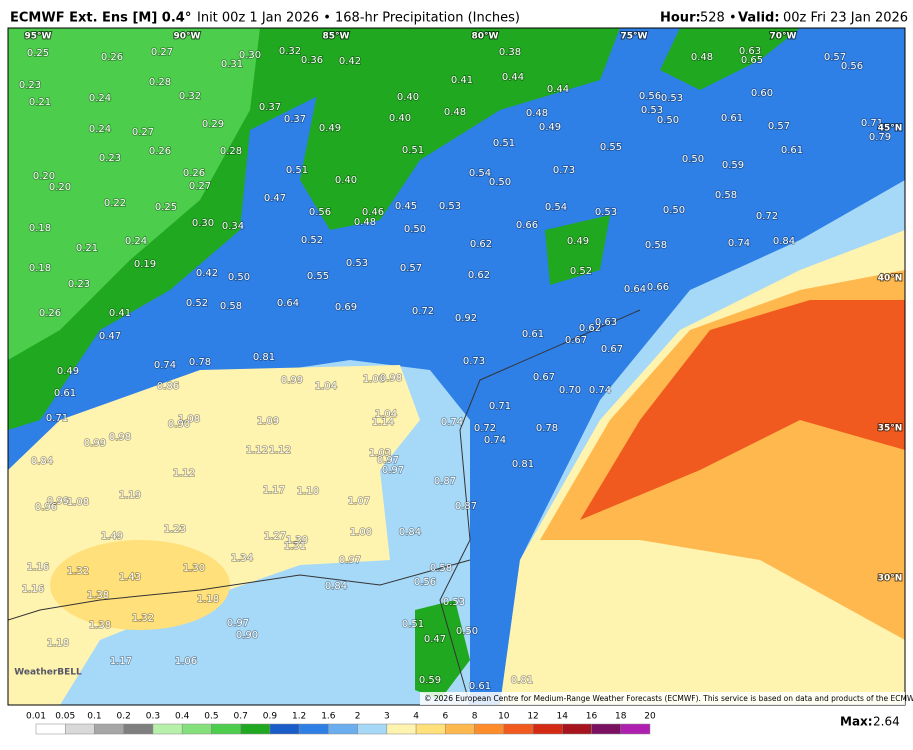  Describe the element at coordinates (532, 717) in the screenshot. I see `colorbar-label: 12` at that location.